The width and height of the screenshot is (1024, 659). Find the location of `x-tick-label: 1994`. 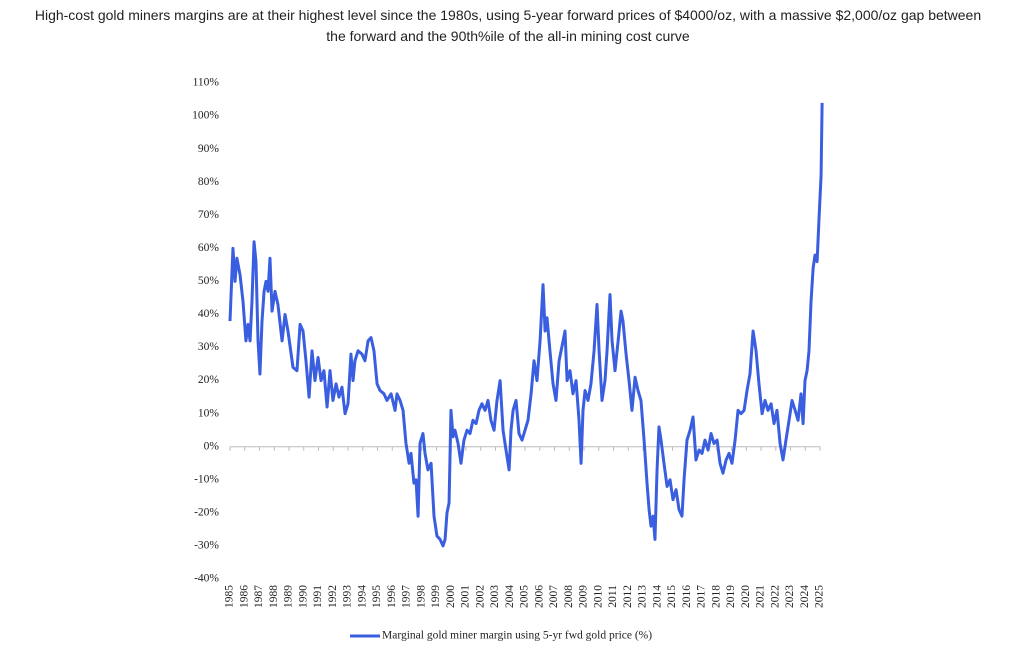

x-tick-label: 1994 is located at coordinates (362, 596).